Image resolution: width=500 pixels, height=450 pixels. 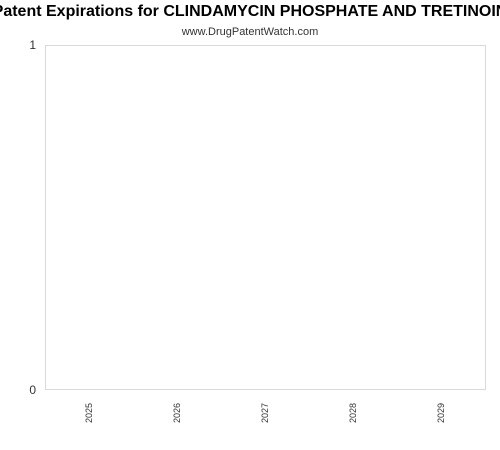 What do you see at coordinates (89, 413) in the screenshot?
I see `x-tick-label: 2025` at bounding box center [89, 413].